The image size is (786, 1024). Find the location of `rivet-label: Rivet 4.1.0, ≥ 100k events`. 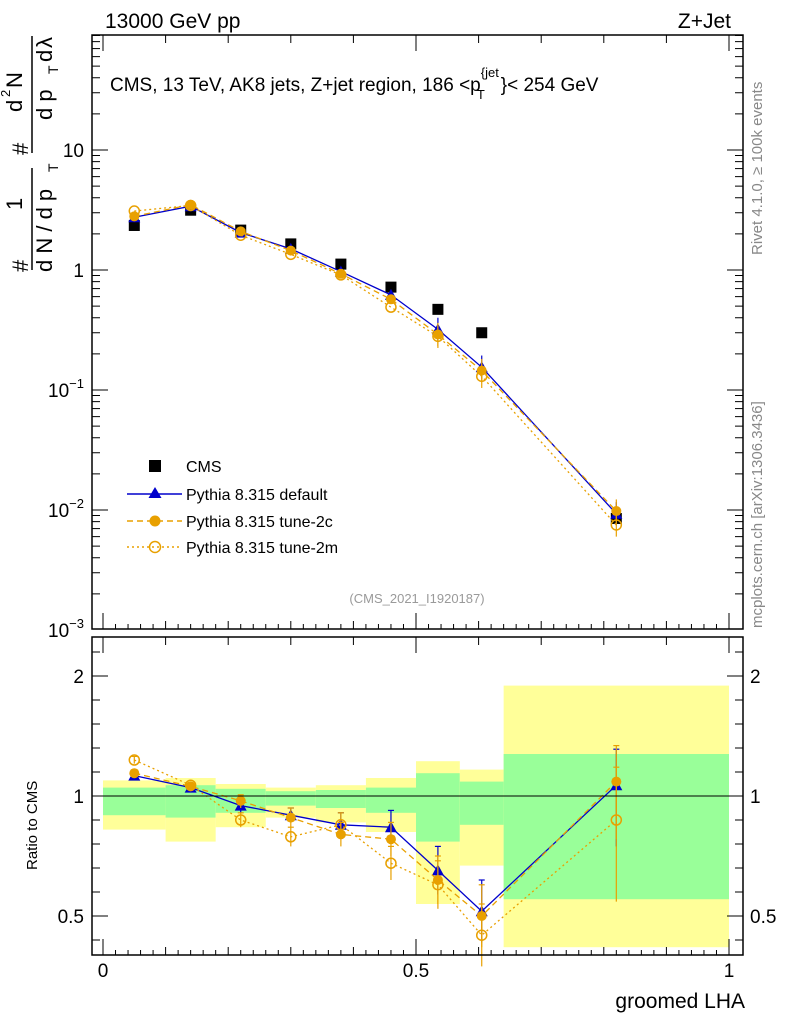

rivet-label: Rivet 4.1.0, ≥ 100k events is located at coordinates (757, 168).